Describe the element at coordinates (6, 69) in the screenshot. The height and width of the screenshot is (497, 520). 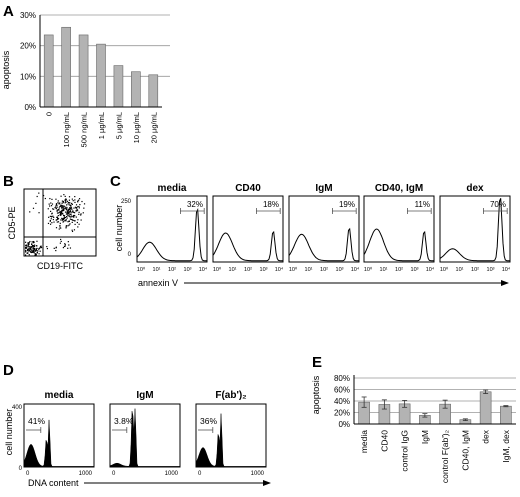
I see `panel-a-ylabel: apoptosis` at that location.